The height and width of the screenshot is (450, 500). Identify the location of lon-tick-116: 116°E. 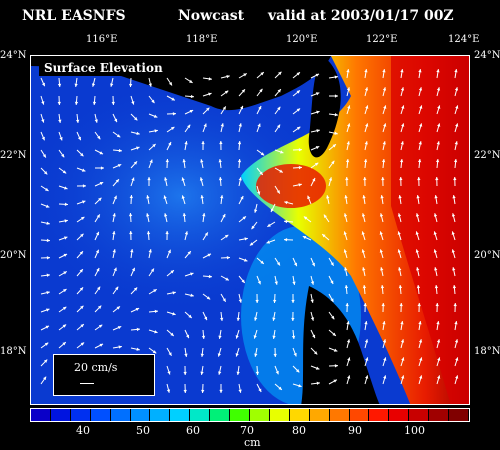
(102, 39).